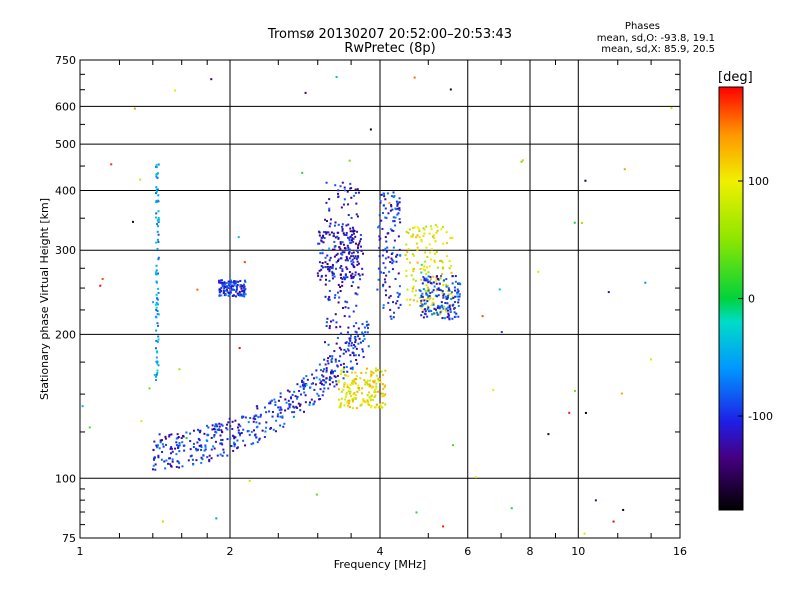  What do you see at coordinates (578, 551) in the screenshot?
I see `x-tick-label: 10` at bounding box center [578, 551].